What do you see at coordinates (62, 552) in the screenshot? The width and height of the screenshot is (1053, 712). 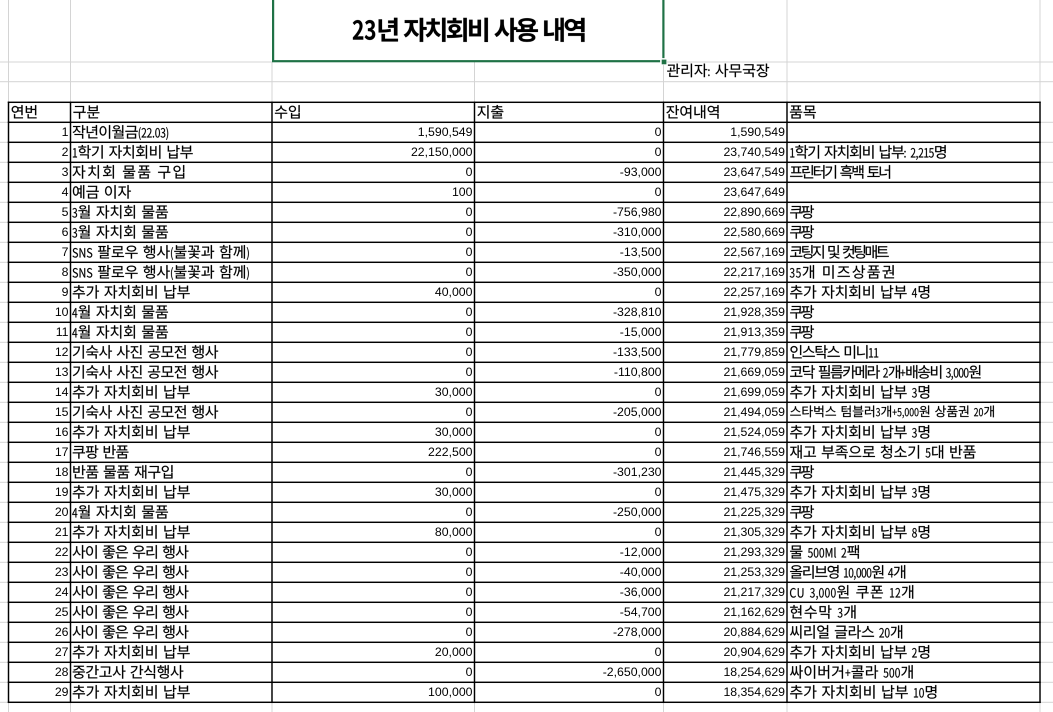 I see `svg-text: 22` at bounding box center [62, 552].